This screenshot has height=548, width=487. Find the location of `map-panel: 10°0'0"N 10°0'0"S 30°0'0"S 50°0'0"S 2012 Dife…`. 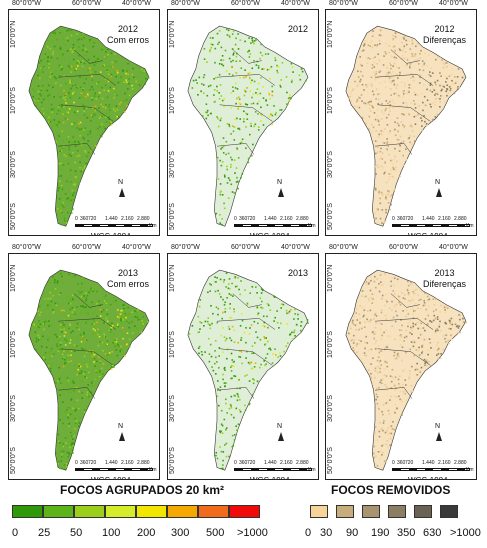

map-panel: 10°0'0"N 10°0'0"S 30°0'0"S 50°0'0"S 2012 Dife… is located at coordinates (401, 122).